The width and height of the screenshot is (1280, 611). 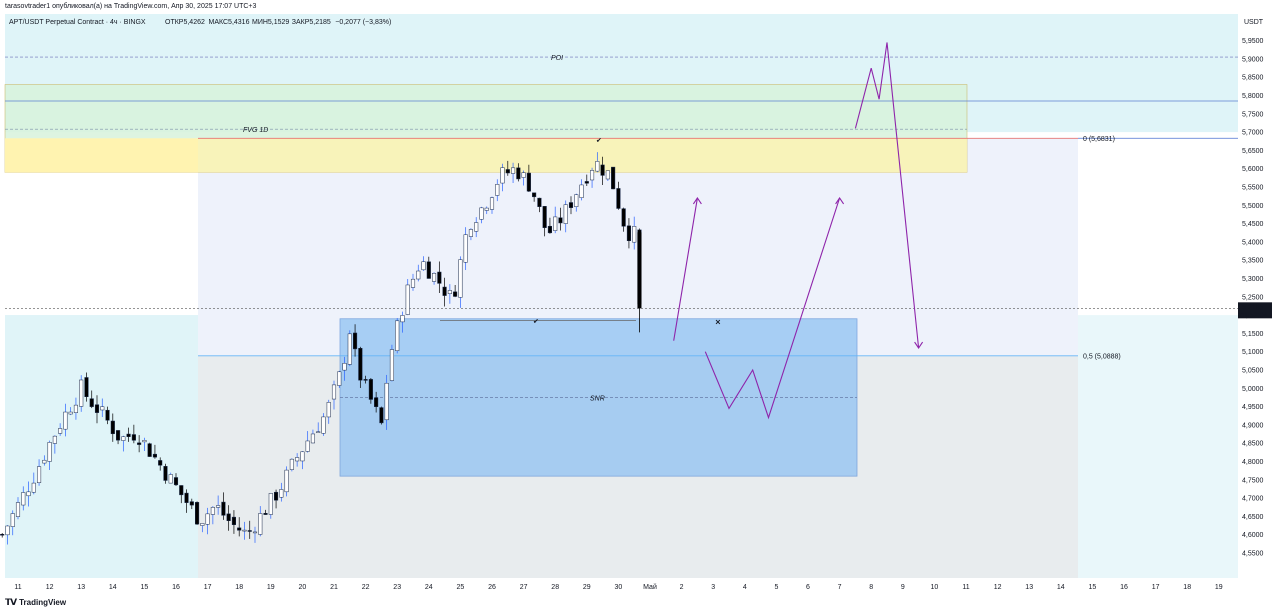 I want to click on time-tick-37: 18, so click(x=1187, y=587).